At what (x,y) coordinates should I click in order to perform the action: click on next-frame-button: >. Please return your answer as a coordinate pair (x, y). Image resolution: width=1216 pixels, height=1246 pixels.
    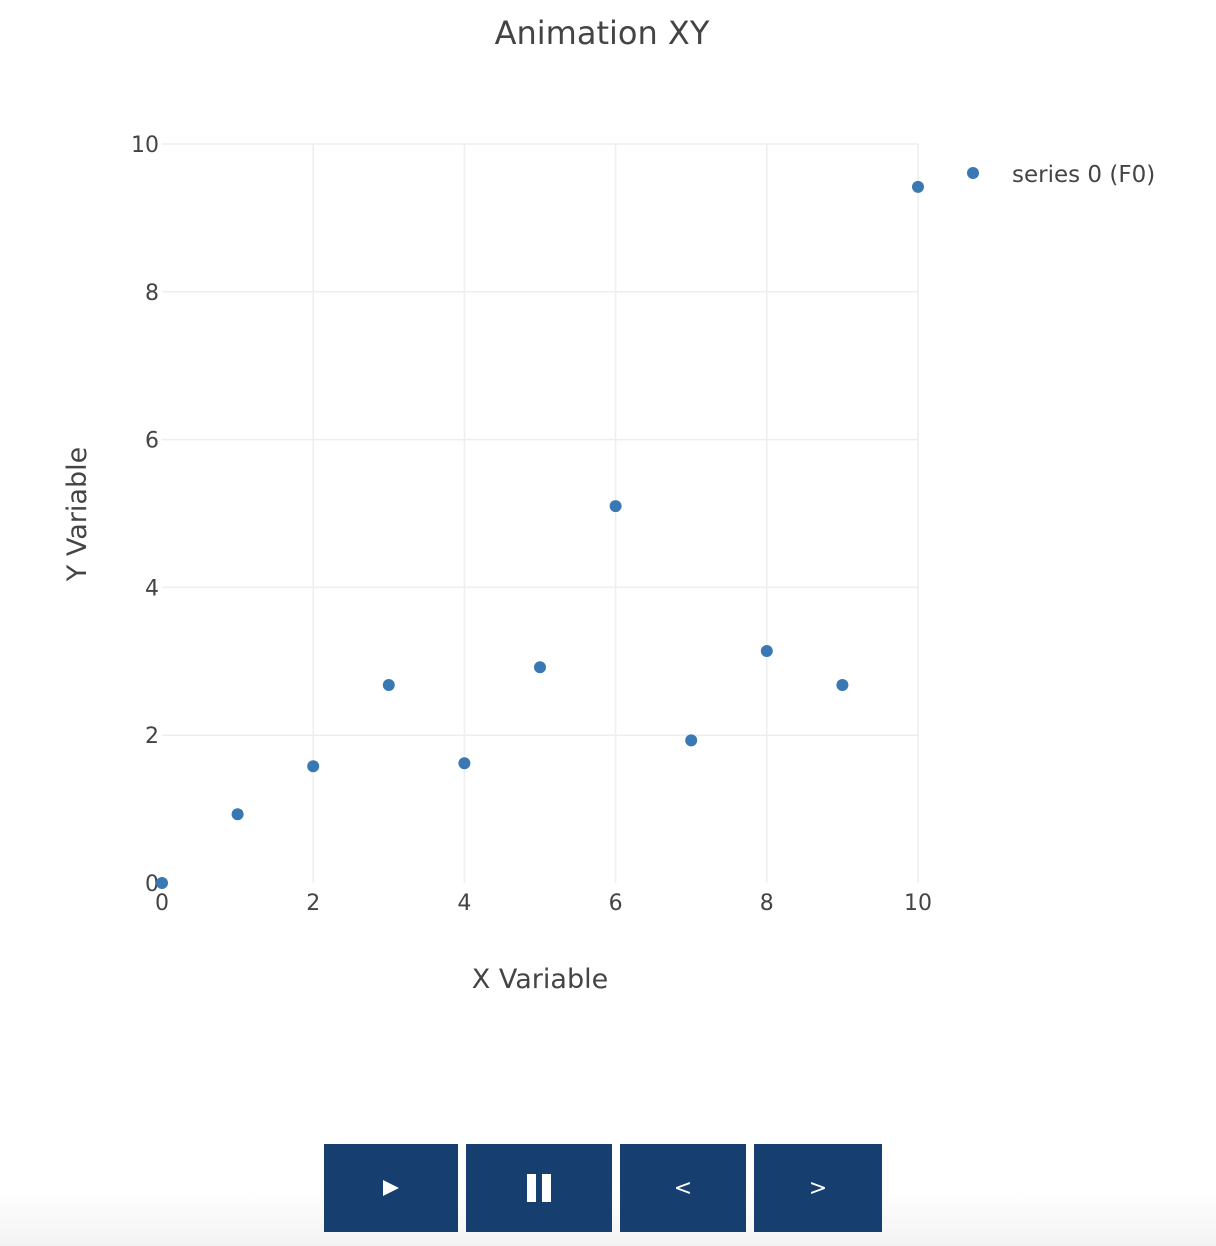
    Looking at the image, I should click on (818, 1188).